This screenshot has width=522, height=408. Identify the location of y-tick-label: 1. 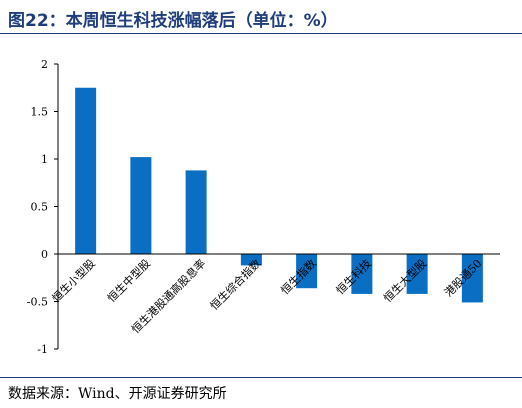
(44, 159).